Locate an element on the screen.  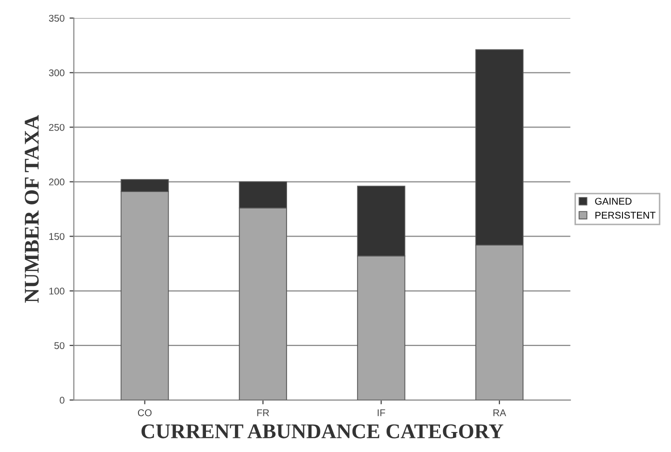
legend-label: GAINED is located at coordinates (613, 201).